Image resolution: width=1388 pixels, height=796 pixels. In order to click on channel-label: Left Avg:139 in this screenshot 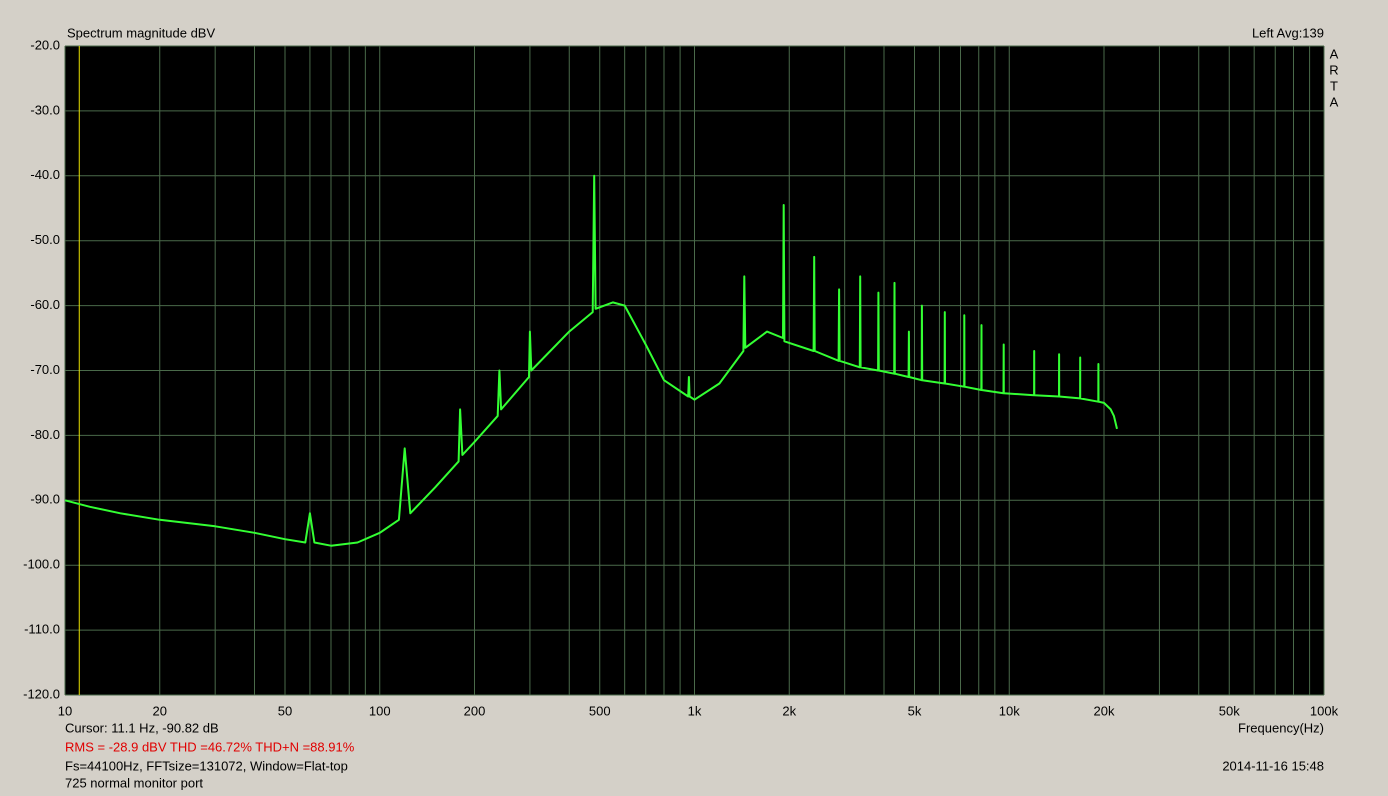, I will do `click(1288, 32)`.